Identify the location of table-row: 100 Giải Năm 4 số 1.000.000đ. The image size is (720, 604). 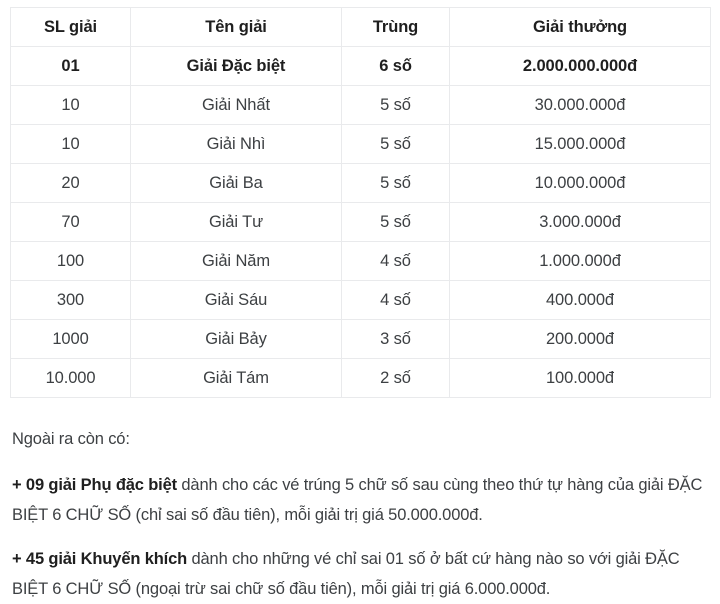
(360, 261).